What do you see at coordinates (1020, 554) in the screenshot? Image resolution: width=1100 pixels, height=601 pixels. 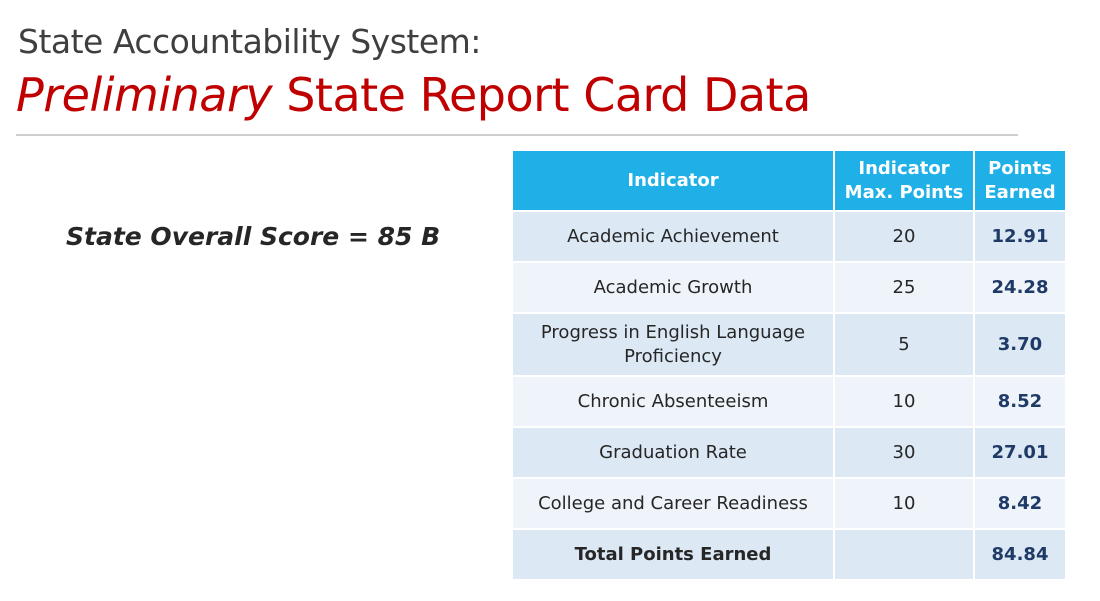 I see `total-points-earned: 84.84` at bounding box center [1020, 554].